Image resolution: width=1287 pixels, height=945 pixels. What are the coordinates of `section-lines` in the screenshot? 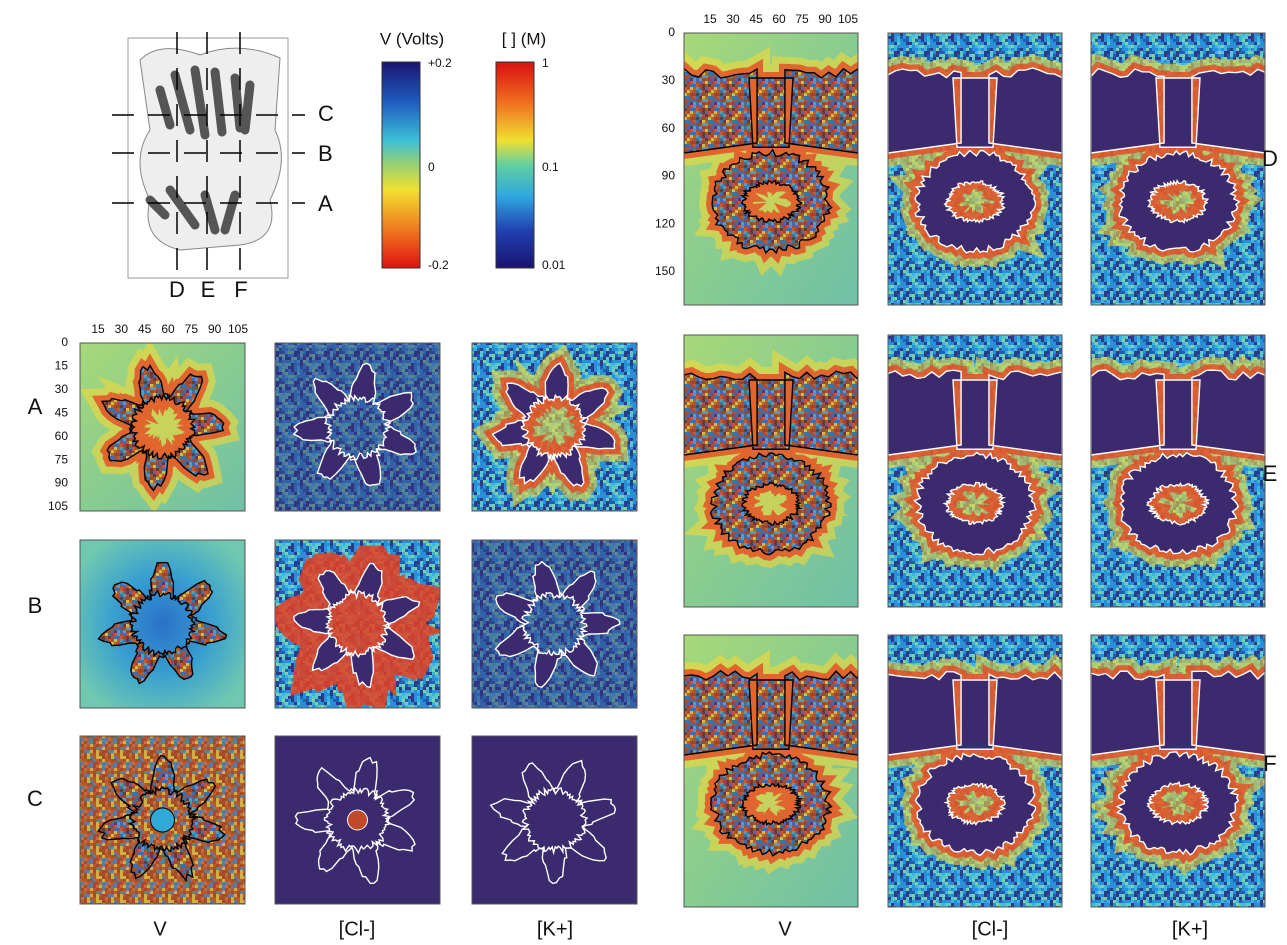 It's located at (208, 157).